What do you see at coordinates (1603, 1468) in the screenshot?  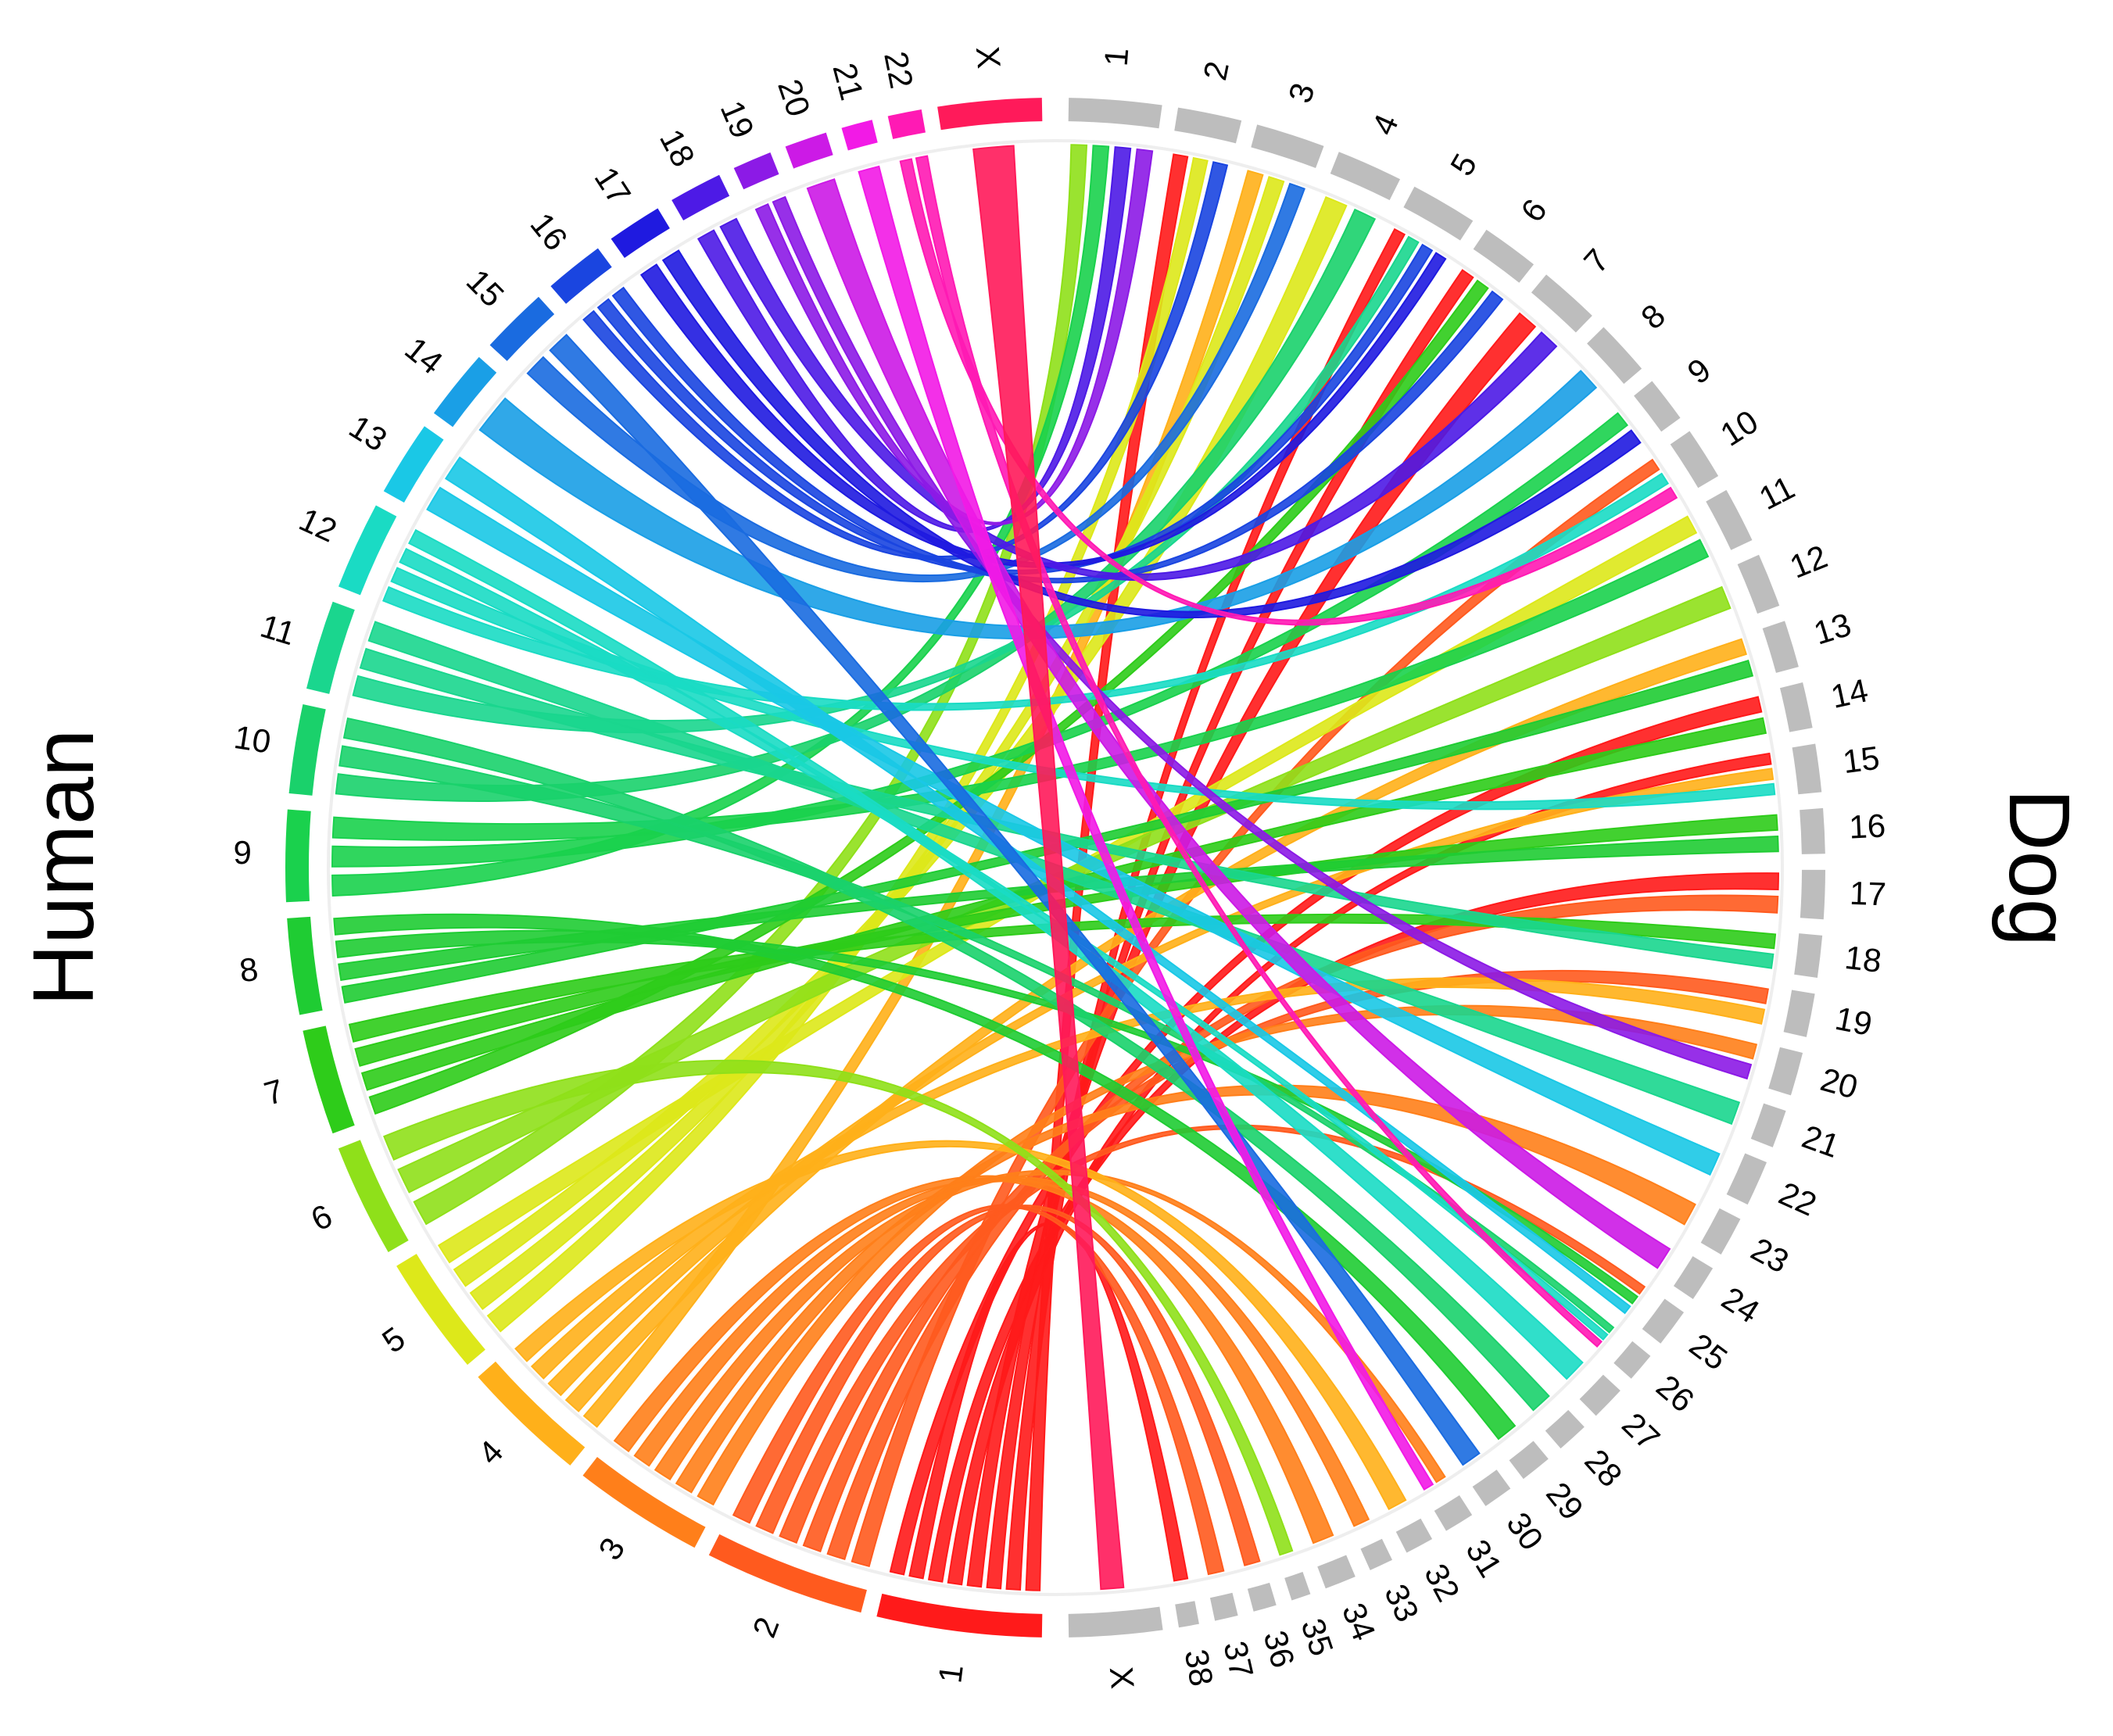 I see `chromosome-label: 28` at bounding box center [1603, 1468].